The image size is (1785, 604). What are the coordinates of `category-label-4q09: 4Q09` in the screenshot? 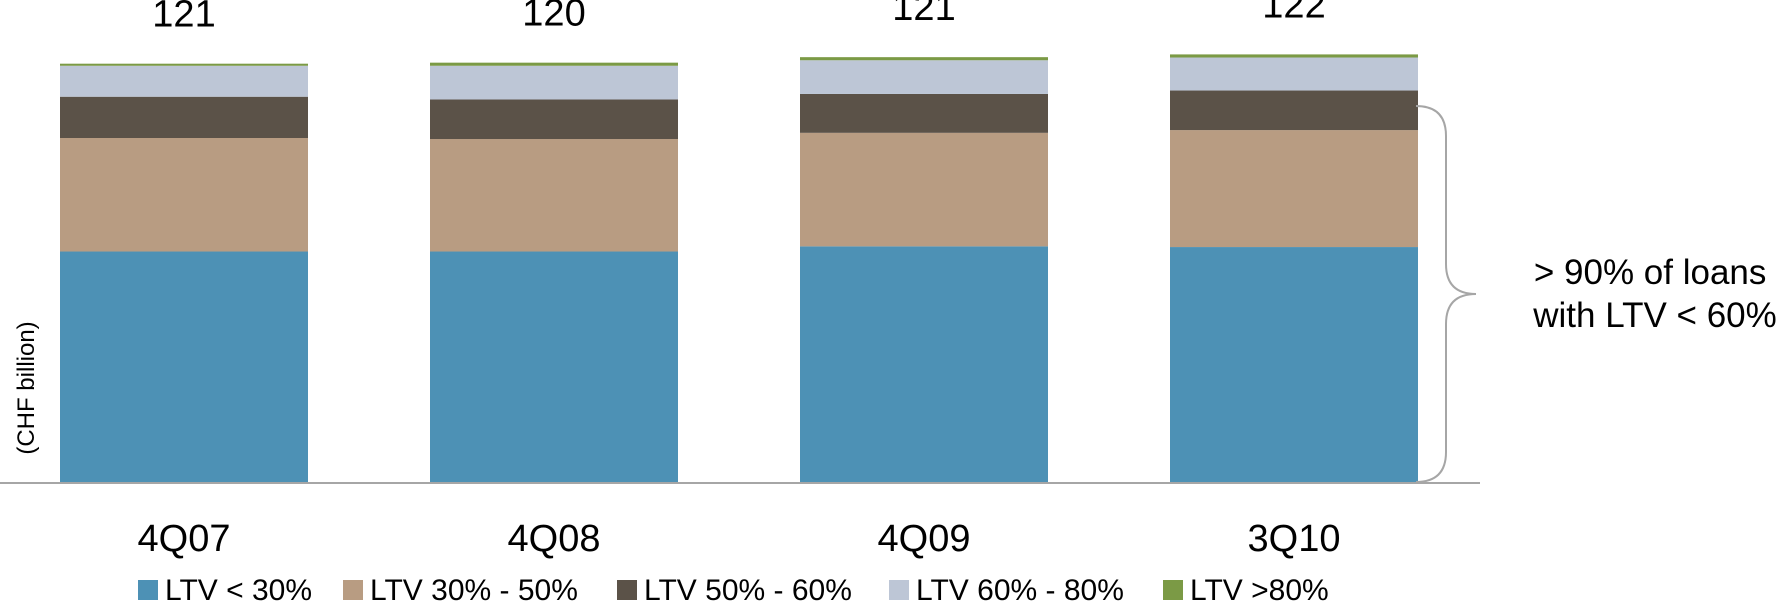 It's located at (924, 539).